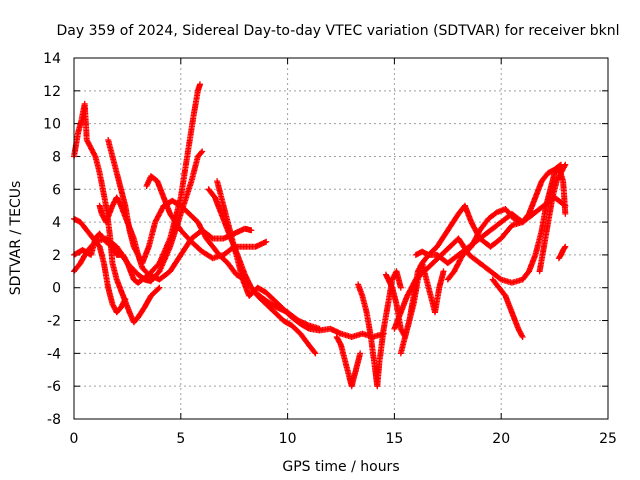  Describe the element at coordinates (54, 420) in the screenshot. I see `y-tick-label: -8` at that location.